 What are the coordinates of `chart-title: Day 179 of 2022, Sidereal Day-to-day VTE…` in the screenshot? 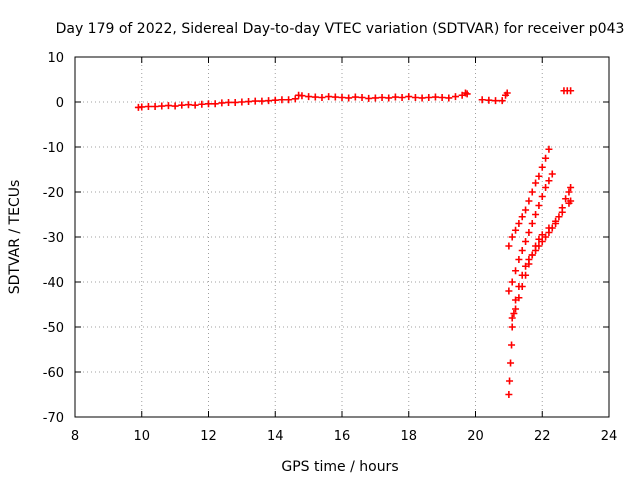 It's located at (340, 29).